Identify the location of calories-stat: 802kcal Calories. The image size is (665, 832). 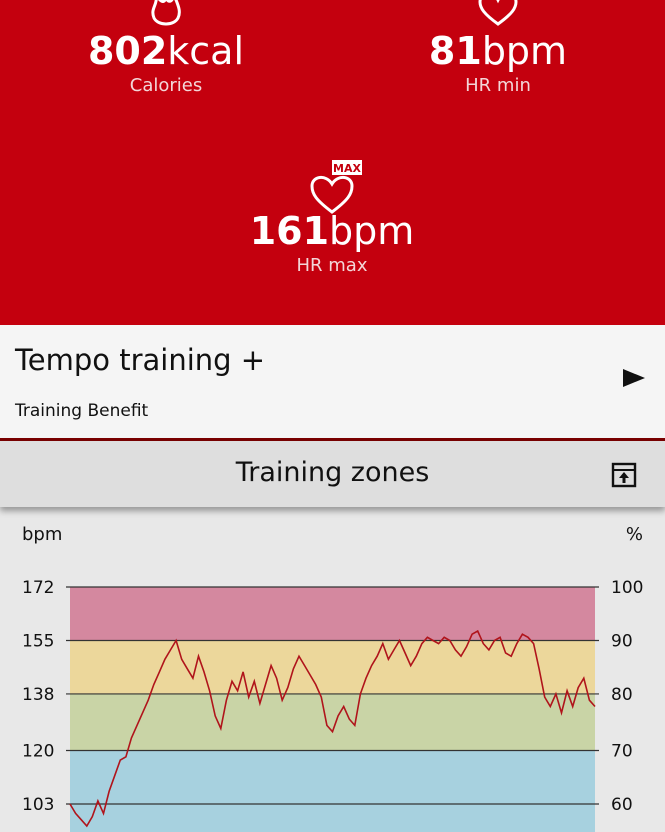
(166, 49).